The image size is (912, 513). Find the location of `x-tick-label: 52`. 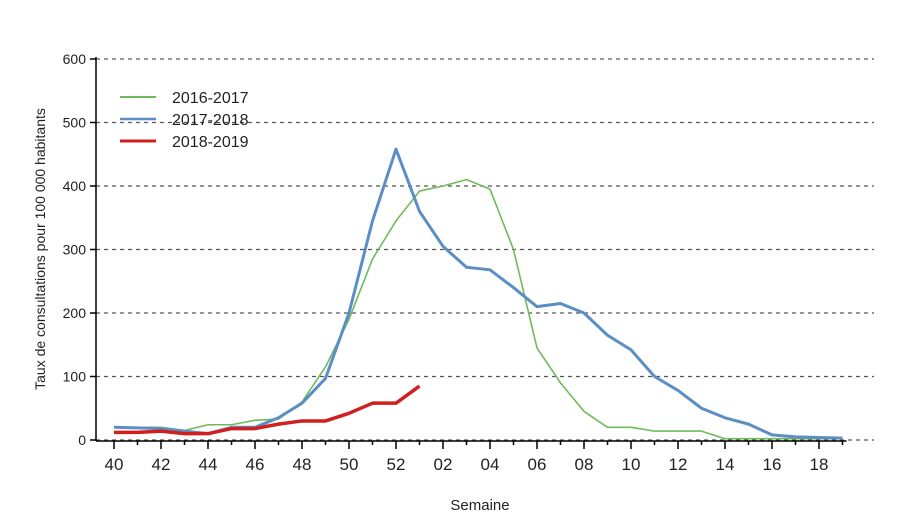

x-tick-label: 52 is located at coordinates (396, 464).